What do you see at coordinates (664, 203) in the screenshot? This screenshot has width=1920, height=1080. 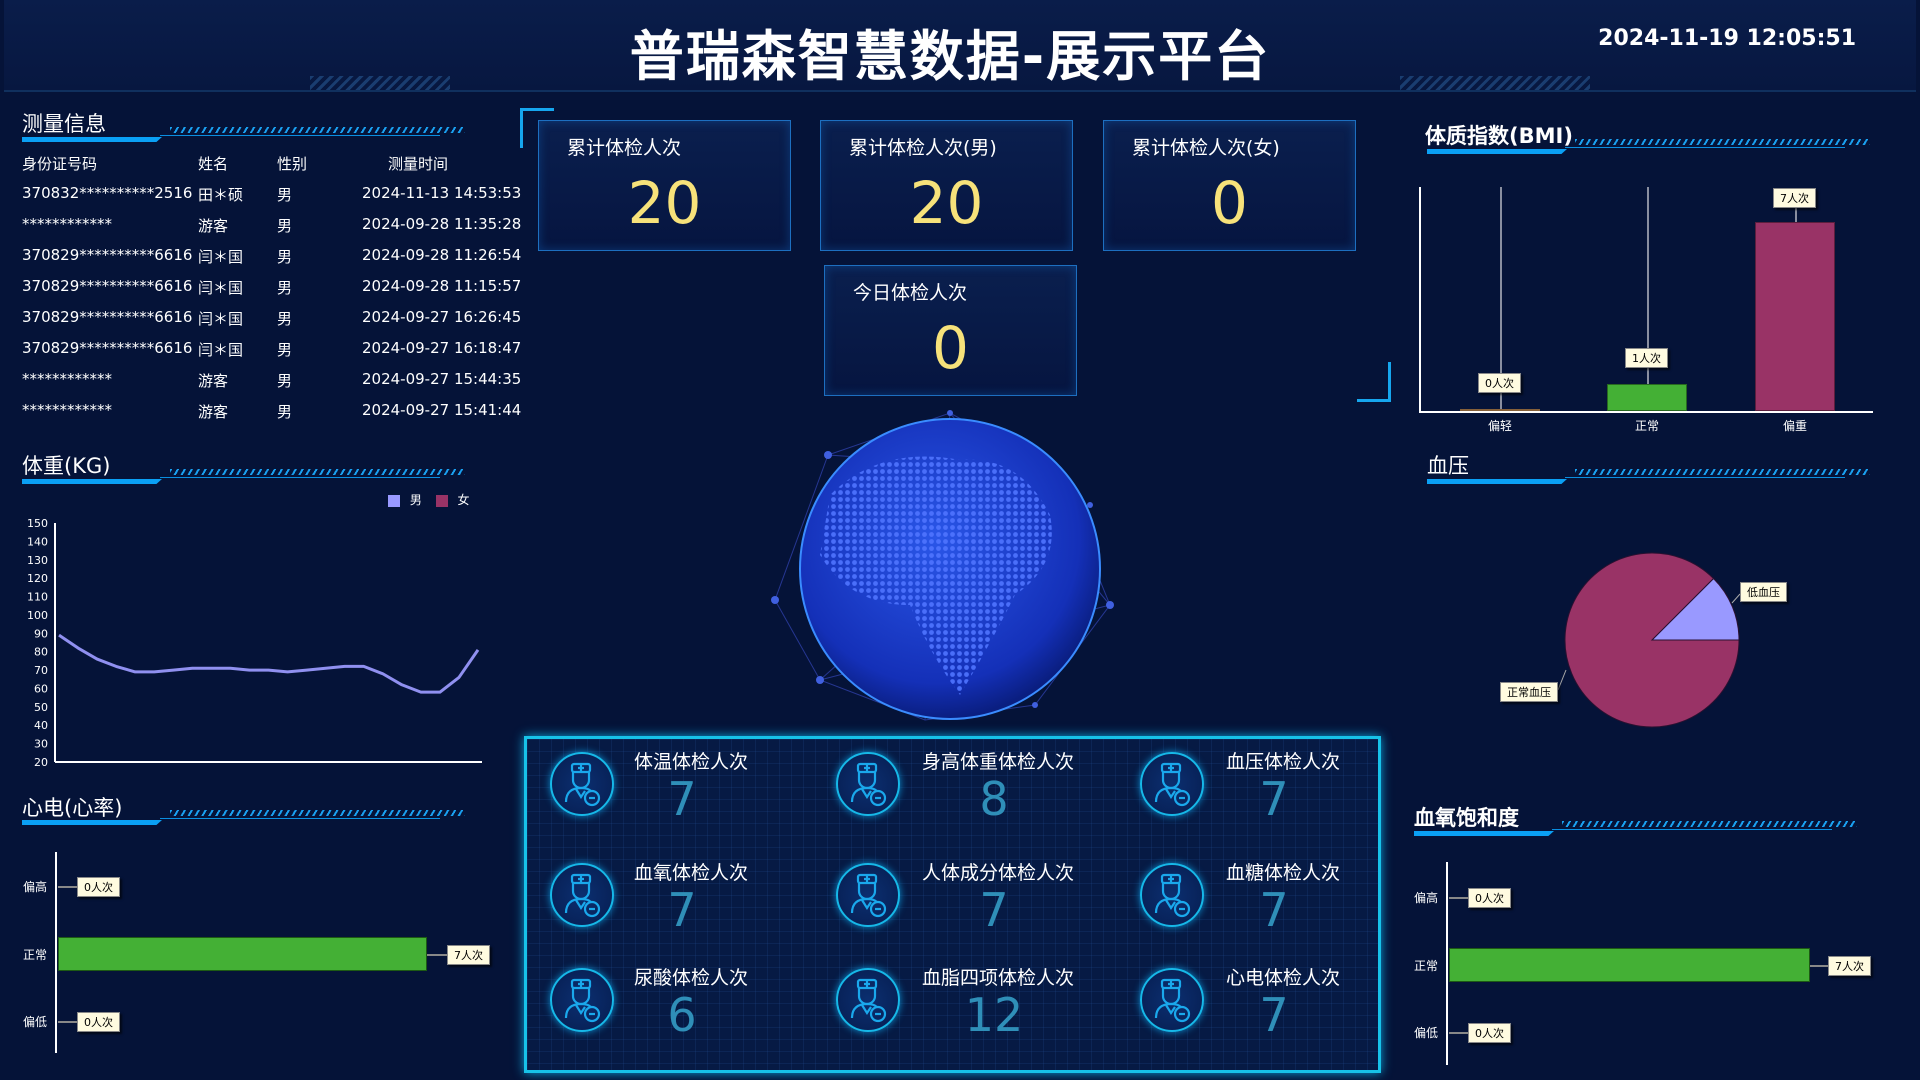 I see `card-value: 20` at bounding box center [664, 203].